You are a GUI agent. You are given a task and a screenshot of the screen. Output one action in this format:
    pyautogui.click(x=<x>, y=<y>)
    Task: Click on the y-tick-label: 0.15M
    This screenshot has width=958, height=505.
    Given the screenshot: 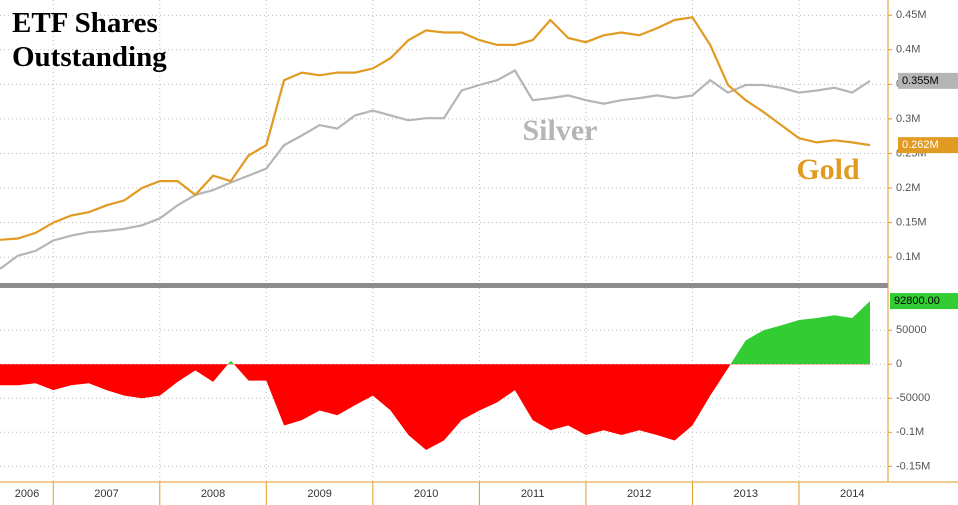 What is the action you would take?
    pyautogui.click(x=911, y=222)
    